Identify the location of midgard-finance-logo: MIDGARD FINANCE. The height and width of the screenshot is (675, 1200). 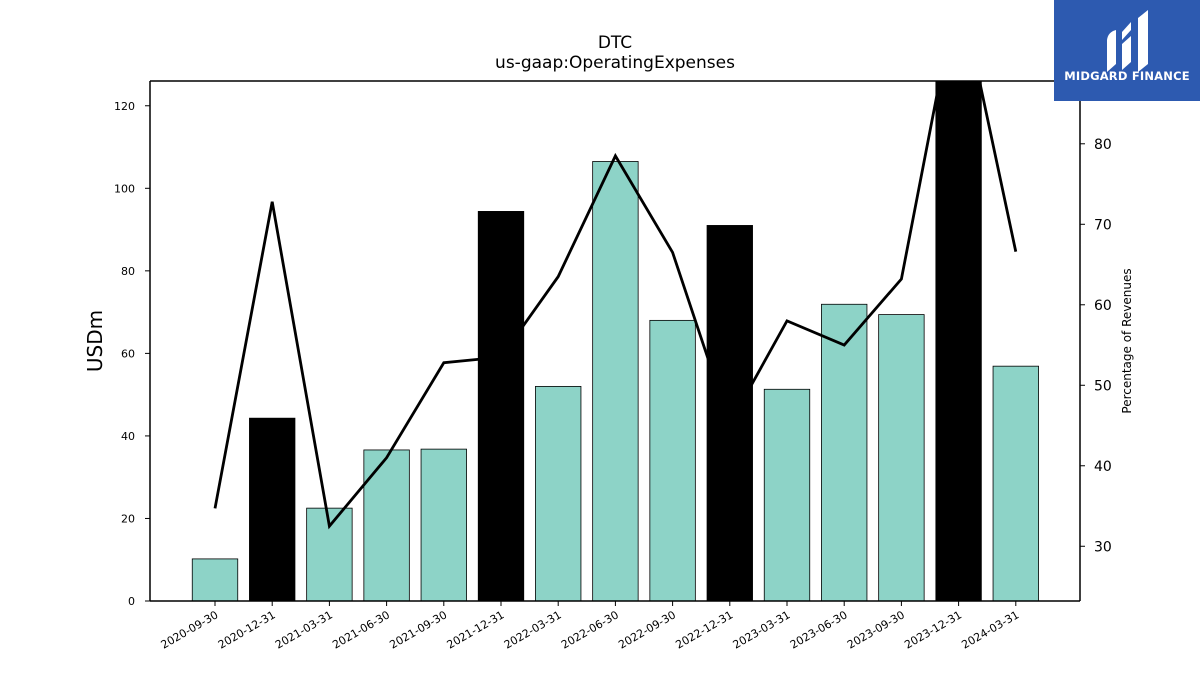
(1127, 50).